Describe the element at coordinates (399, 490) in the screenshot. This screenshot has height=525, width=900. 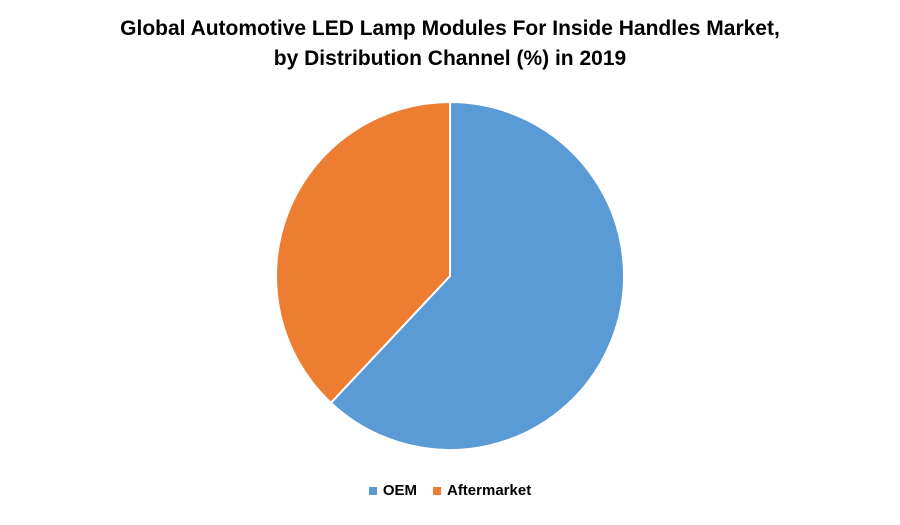
I see `legend-label-oem: OEM` at that location.